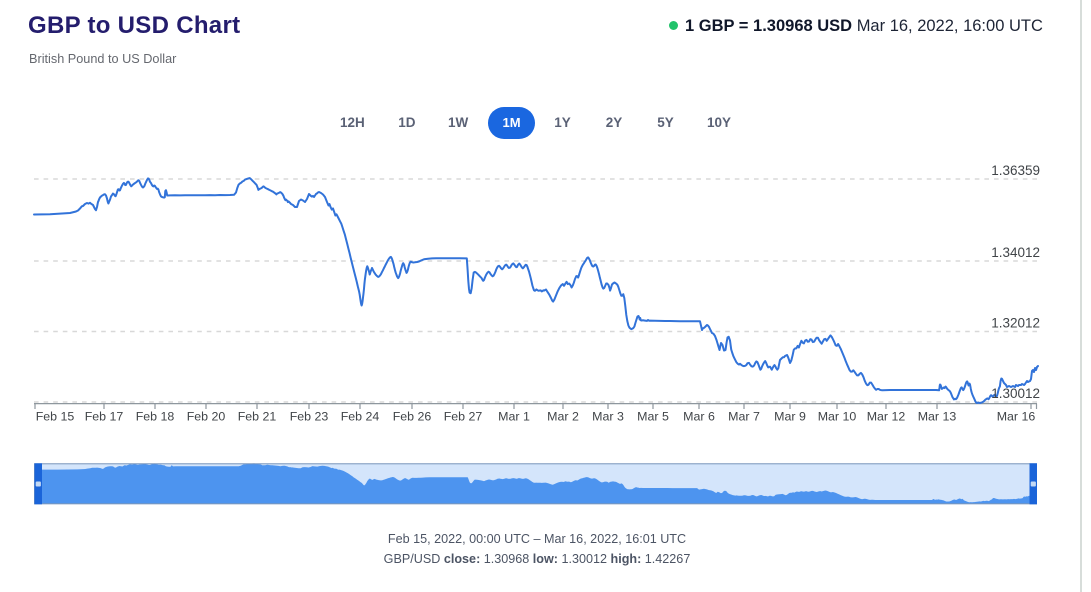 Image resolution: width=1091 pixels, height=592 pixels. I want to click on svg-text: Feb 26, so click(412, 417).